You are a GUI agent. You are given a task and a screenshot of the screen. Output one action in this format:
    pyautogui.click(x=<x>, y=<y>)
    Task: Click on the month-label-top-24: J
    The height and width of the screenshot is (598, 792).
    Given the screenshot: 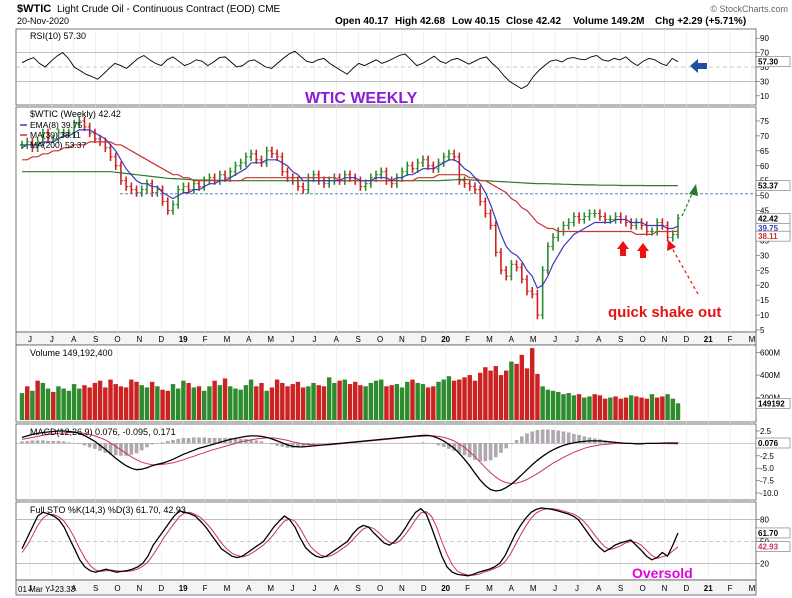 What is the action you would take?
    pyautogui.click(x=555, y=339)
    